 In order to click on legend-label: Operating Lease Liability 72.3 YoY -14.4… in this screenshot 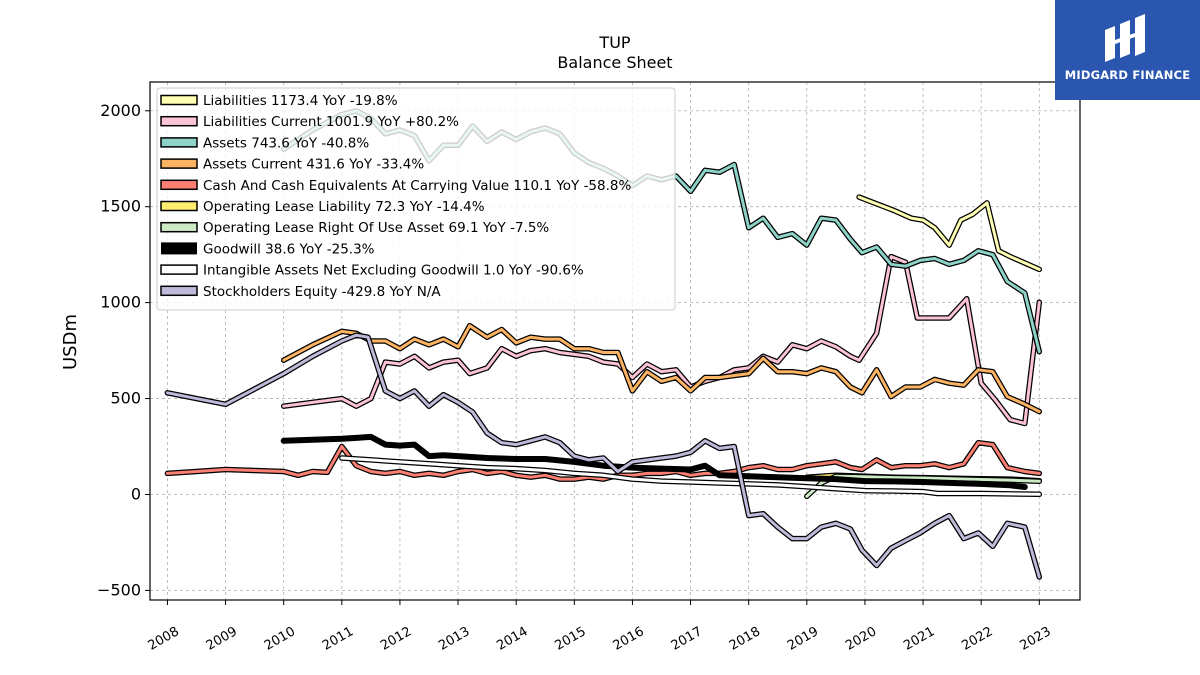, I will do `click(344, 207)`.